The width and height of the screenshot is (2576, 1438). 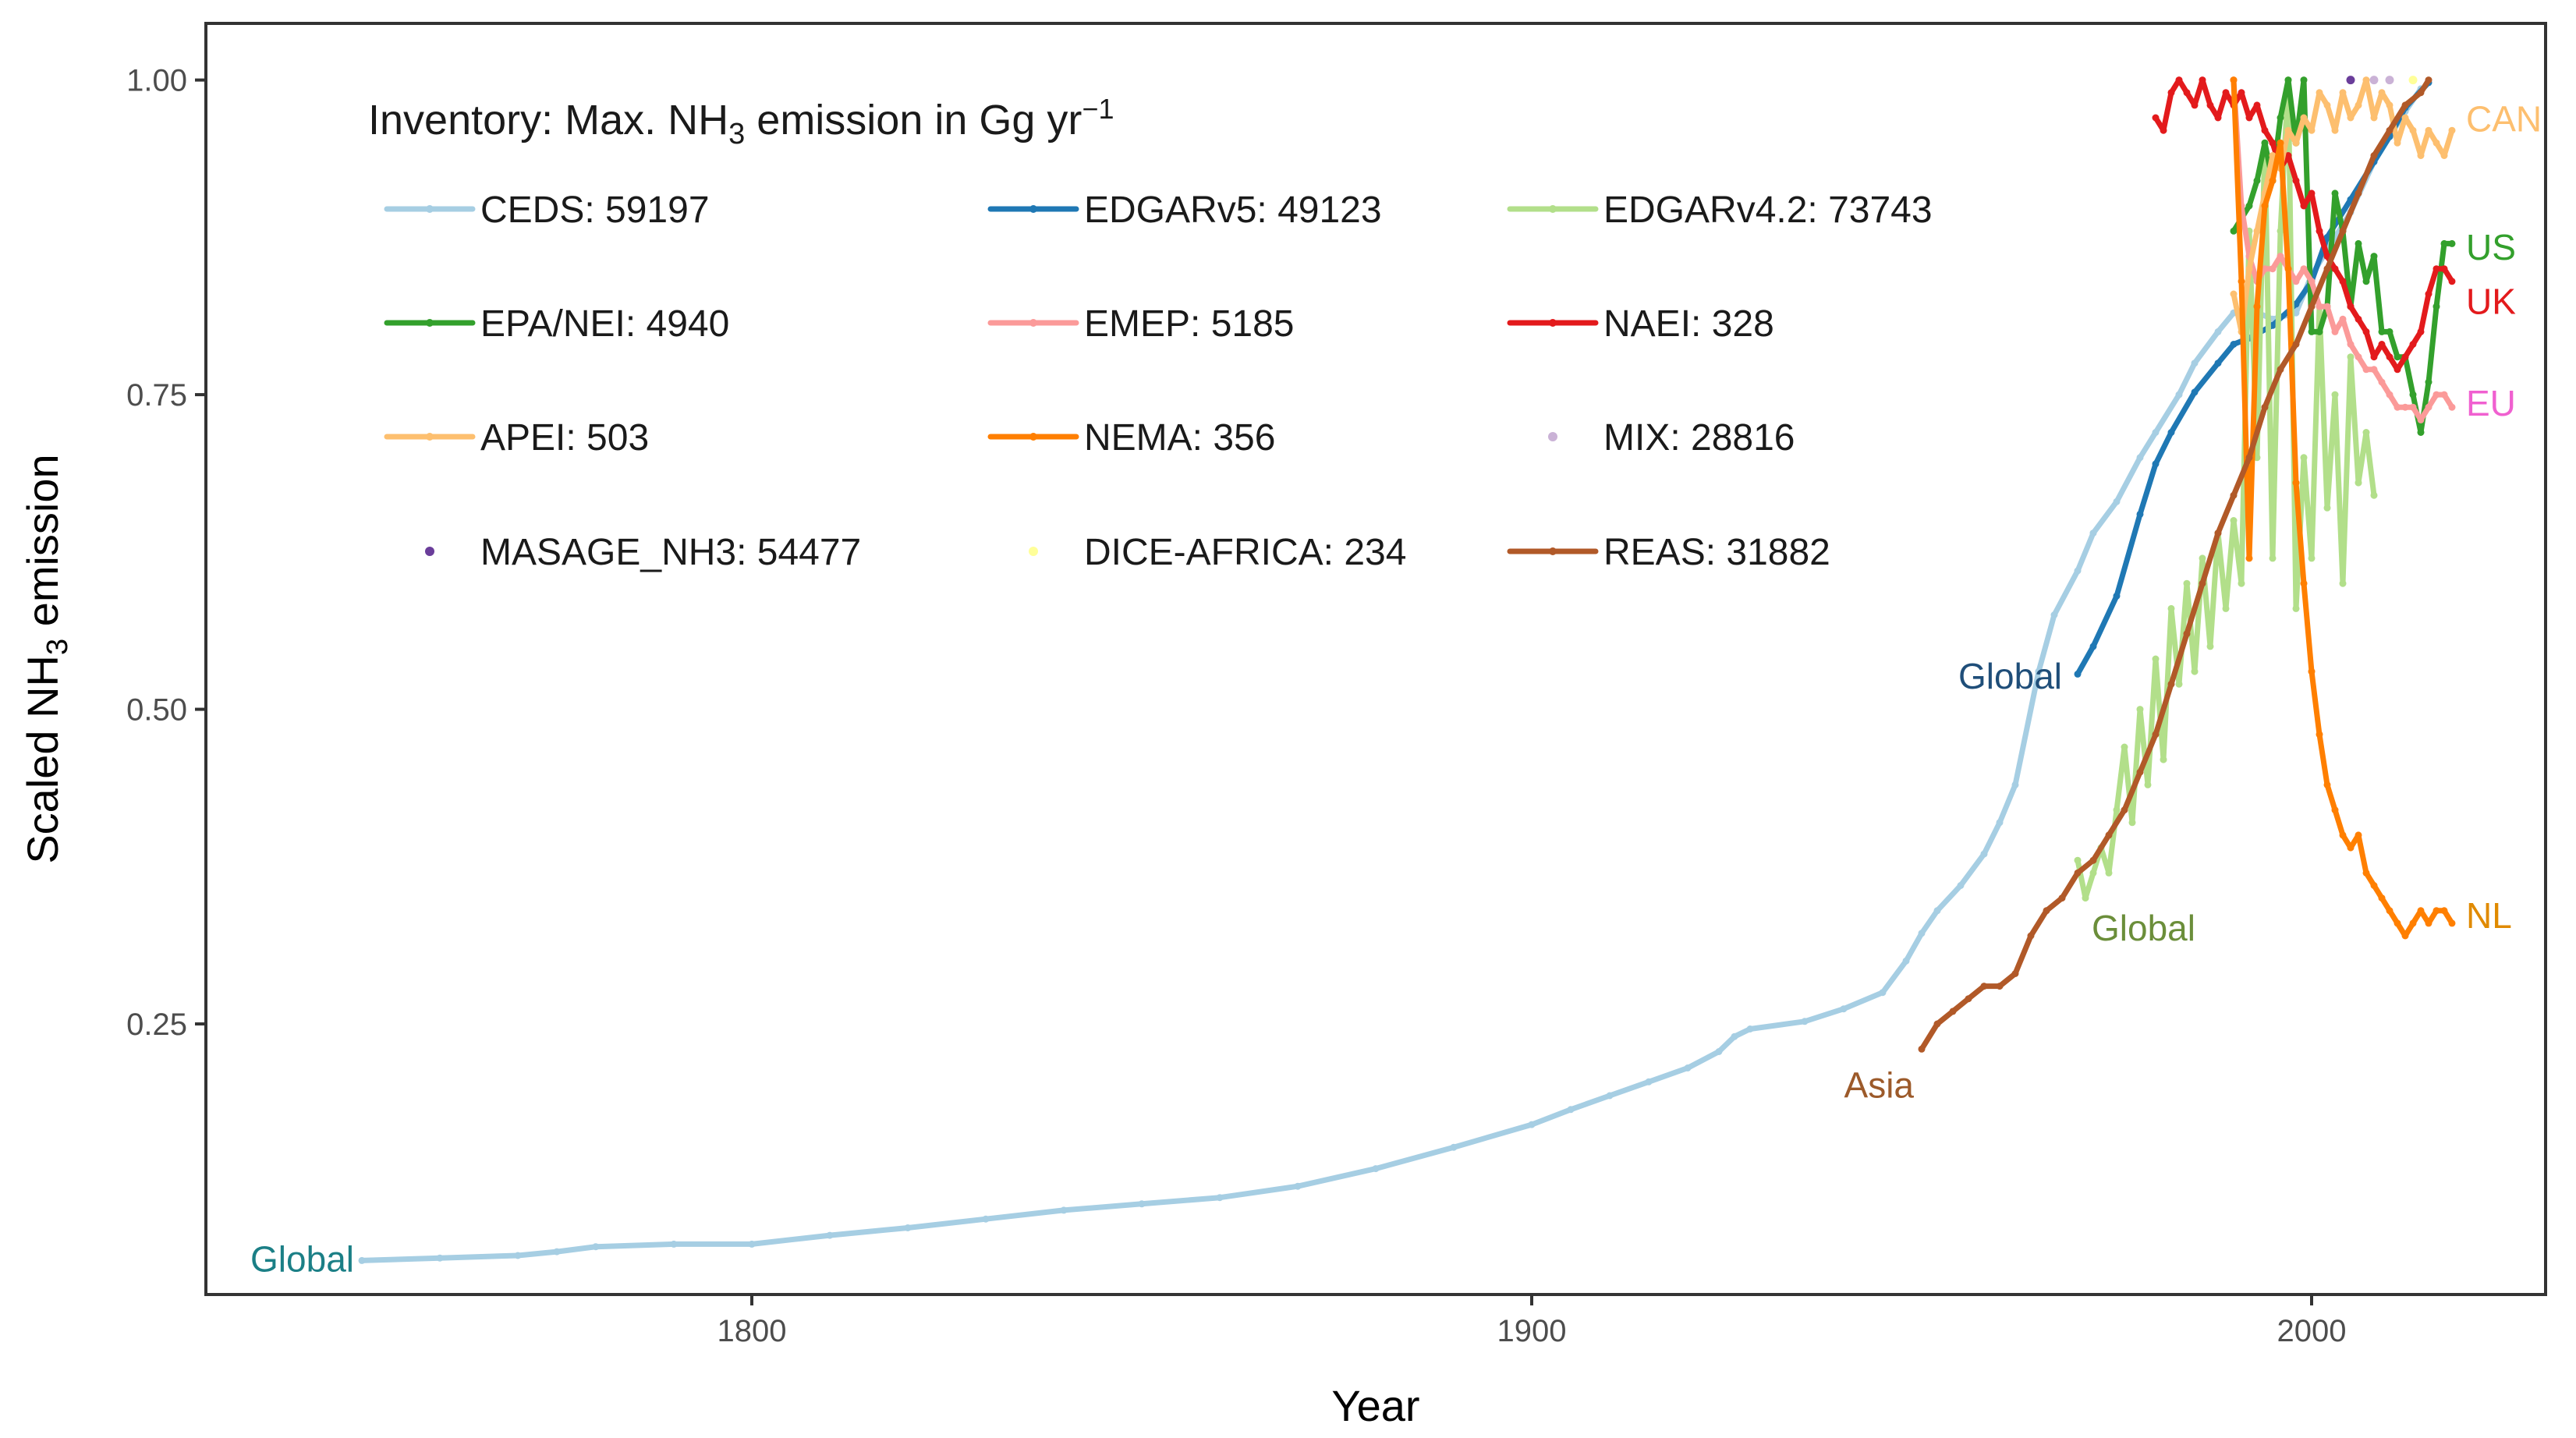 I want to click on series-reas, so click(x=2175, y=564).